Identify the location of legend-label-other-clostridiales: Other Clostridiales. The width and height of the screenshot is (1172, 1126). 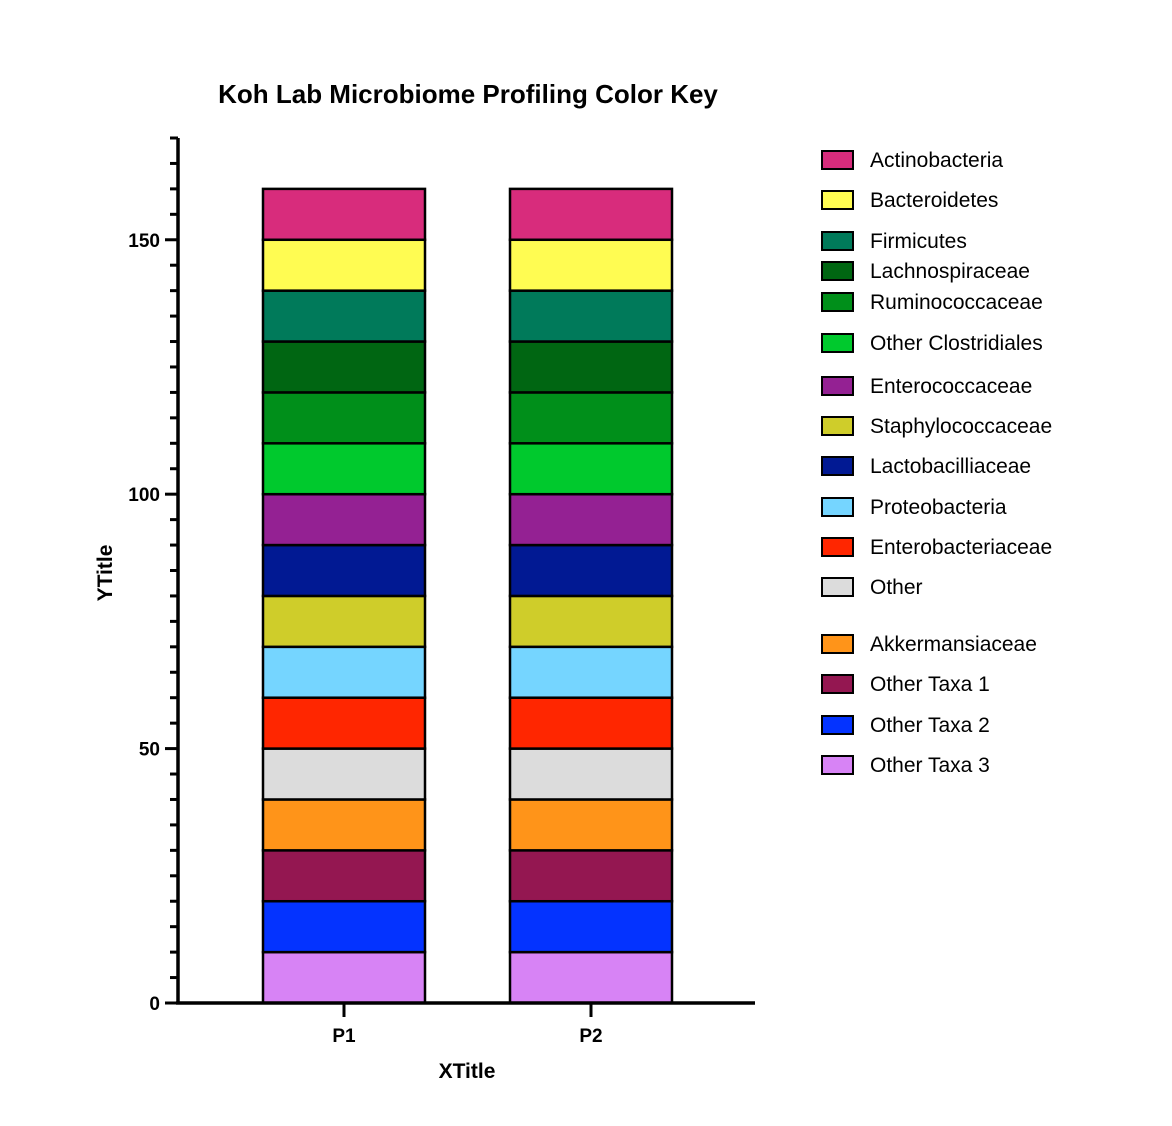
(956, 343).